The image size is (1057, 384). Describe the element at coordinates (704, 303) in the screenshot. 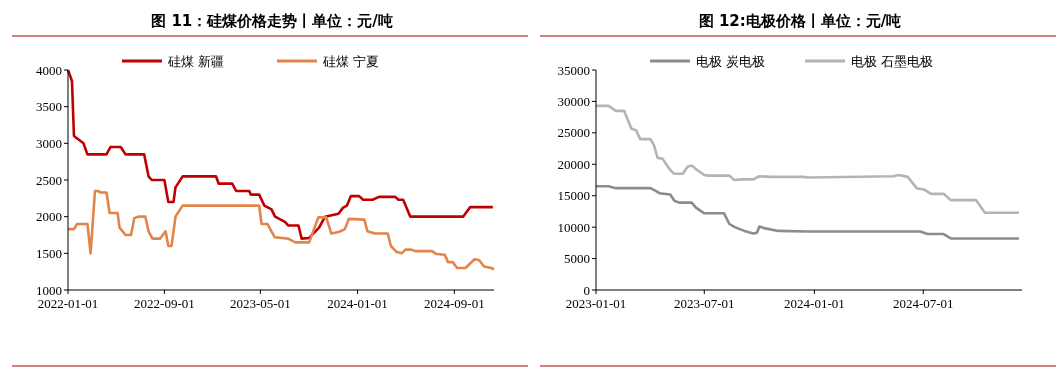

I see `x-tick-label: 2023-07-01` at that location.